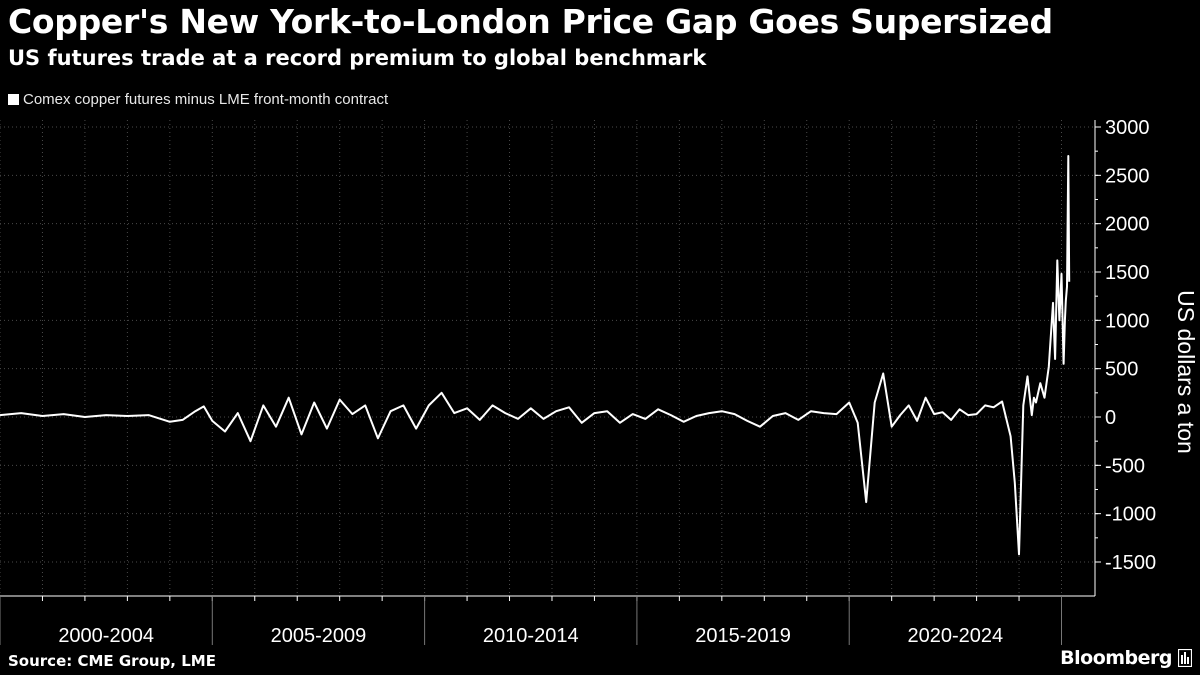 This screenshot has height=675, width=1200. Describe the element at coordinates (106, 636) in the screenshot. I see `x-category-label: 2000-2004` at that location.